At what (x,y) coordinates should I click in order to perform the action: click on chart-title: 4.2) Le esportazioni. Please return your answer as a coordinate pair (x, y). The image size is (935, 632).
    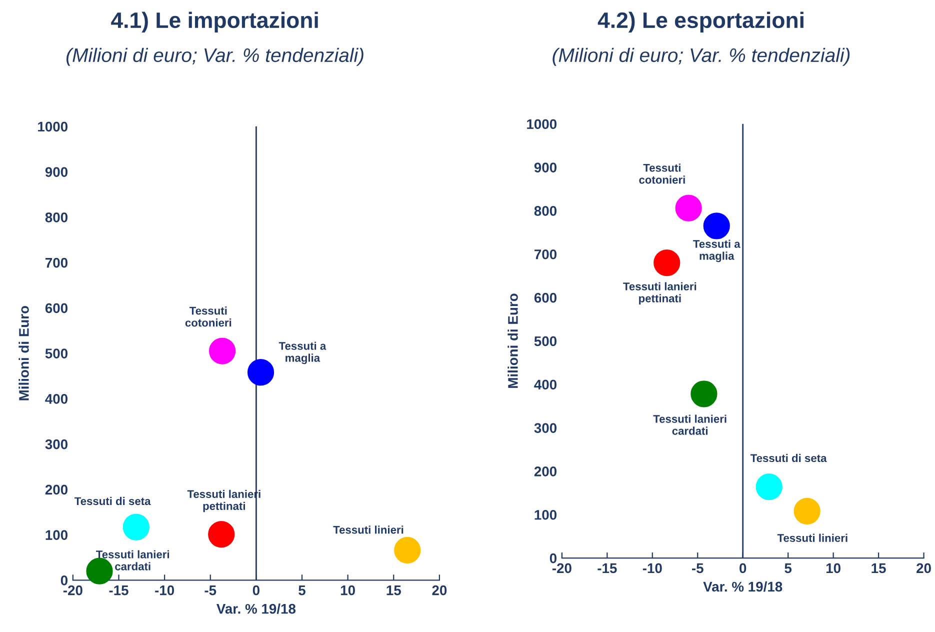
    Looking at the image, I should click on (701, 22).